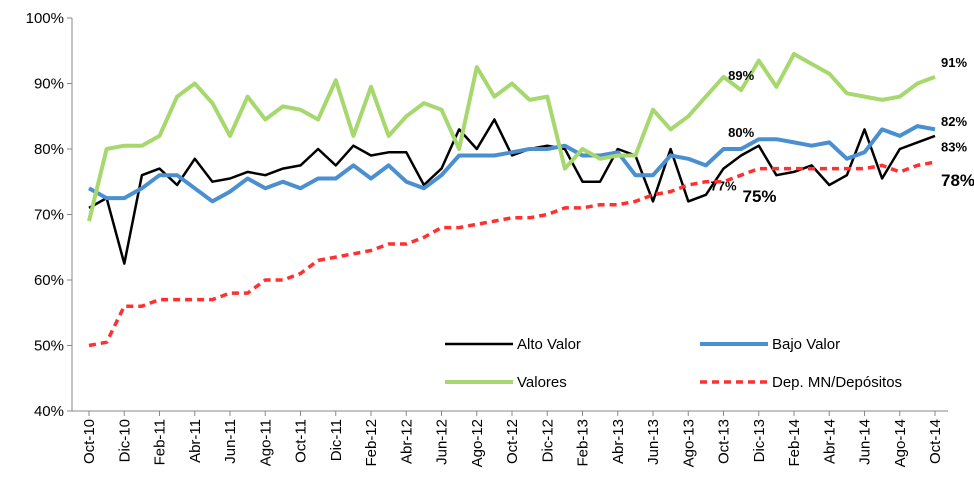 The height and width of the screenshot is (487, 974). What do you see at coordinates (759, 196) in the screenshot?
I see `value-label: 75%` at bounding box center [759, 196].